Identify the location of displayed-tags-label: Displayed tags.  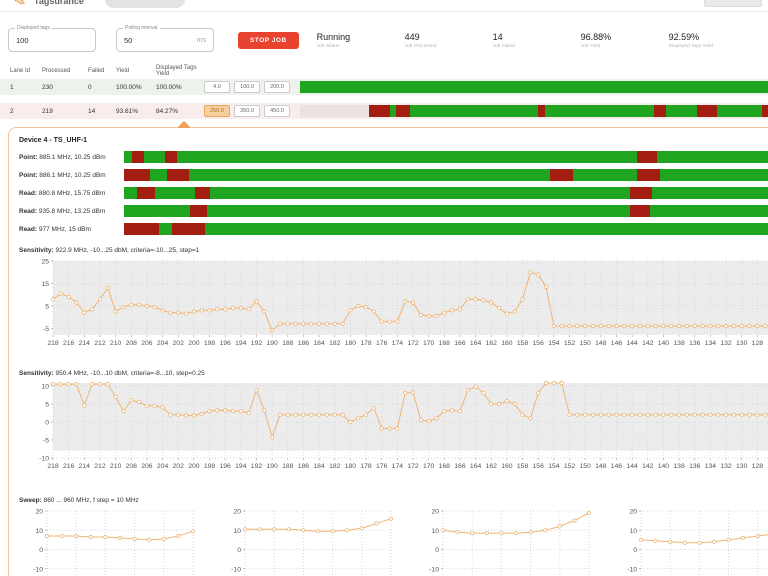
(33, 28).